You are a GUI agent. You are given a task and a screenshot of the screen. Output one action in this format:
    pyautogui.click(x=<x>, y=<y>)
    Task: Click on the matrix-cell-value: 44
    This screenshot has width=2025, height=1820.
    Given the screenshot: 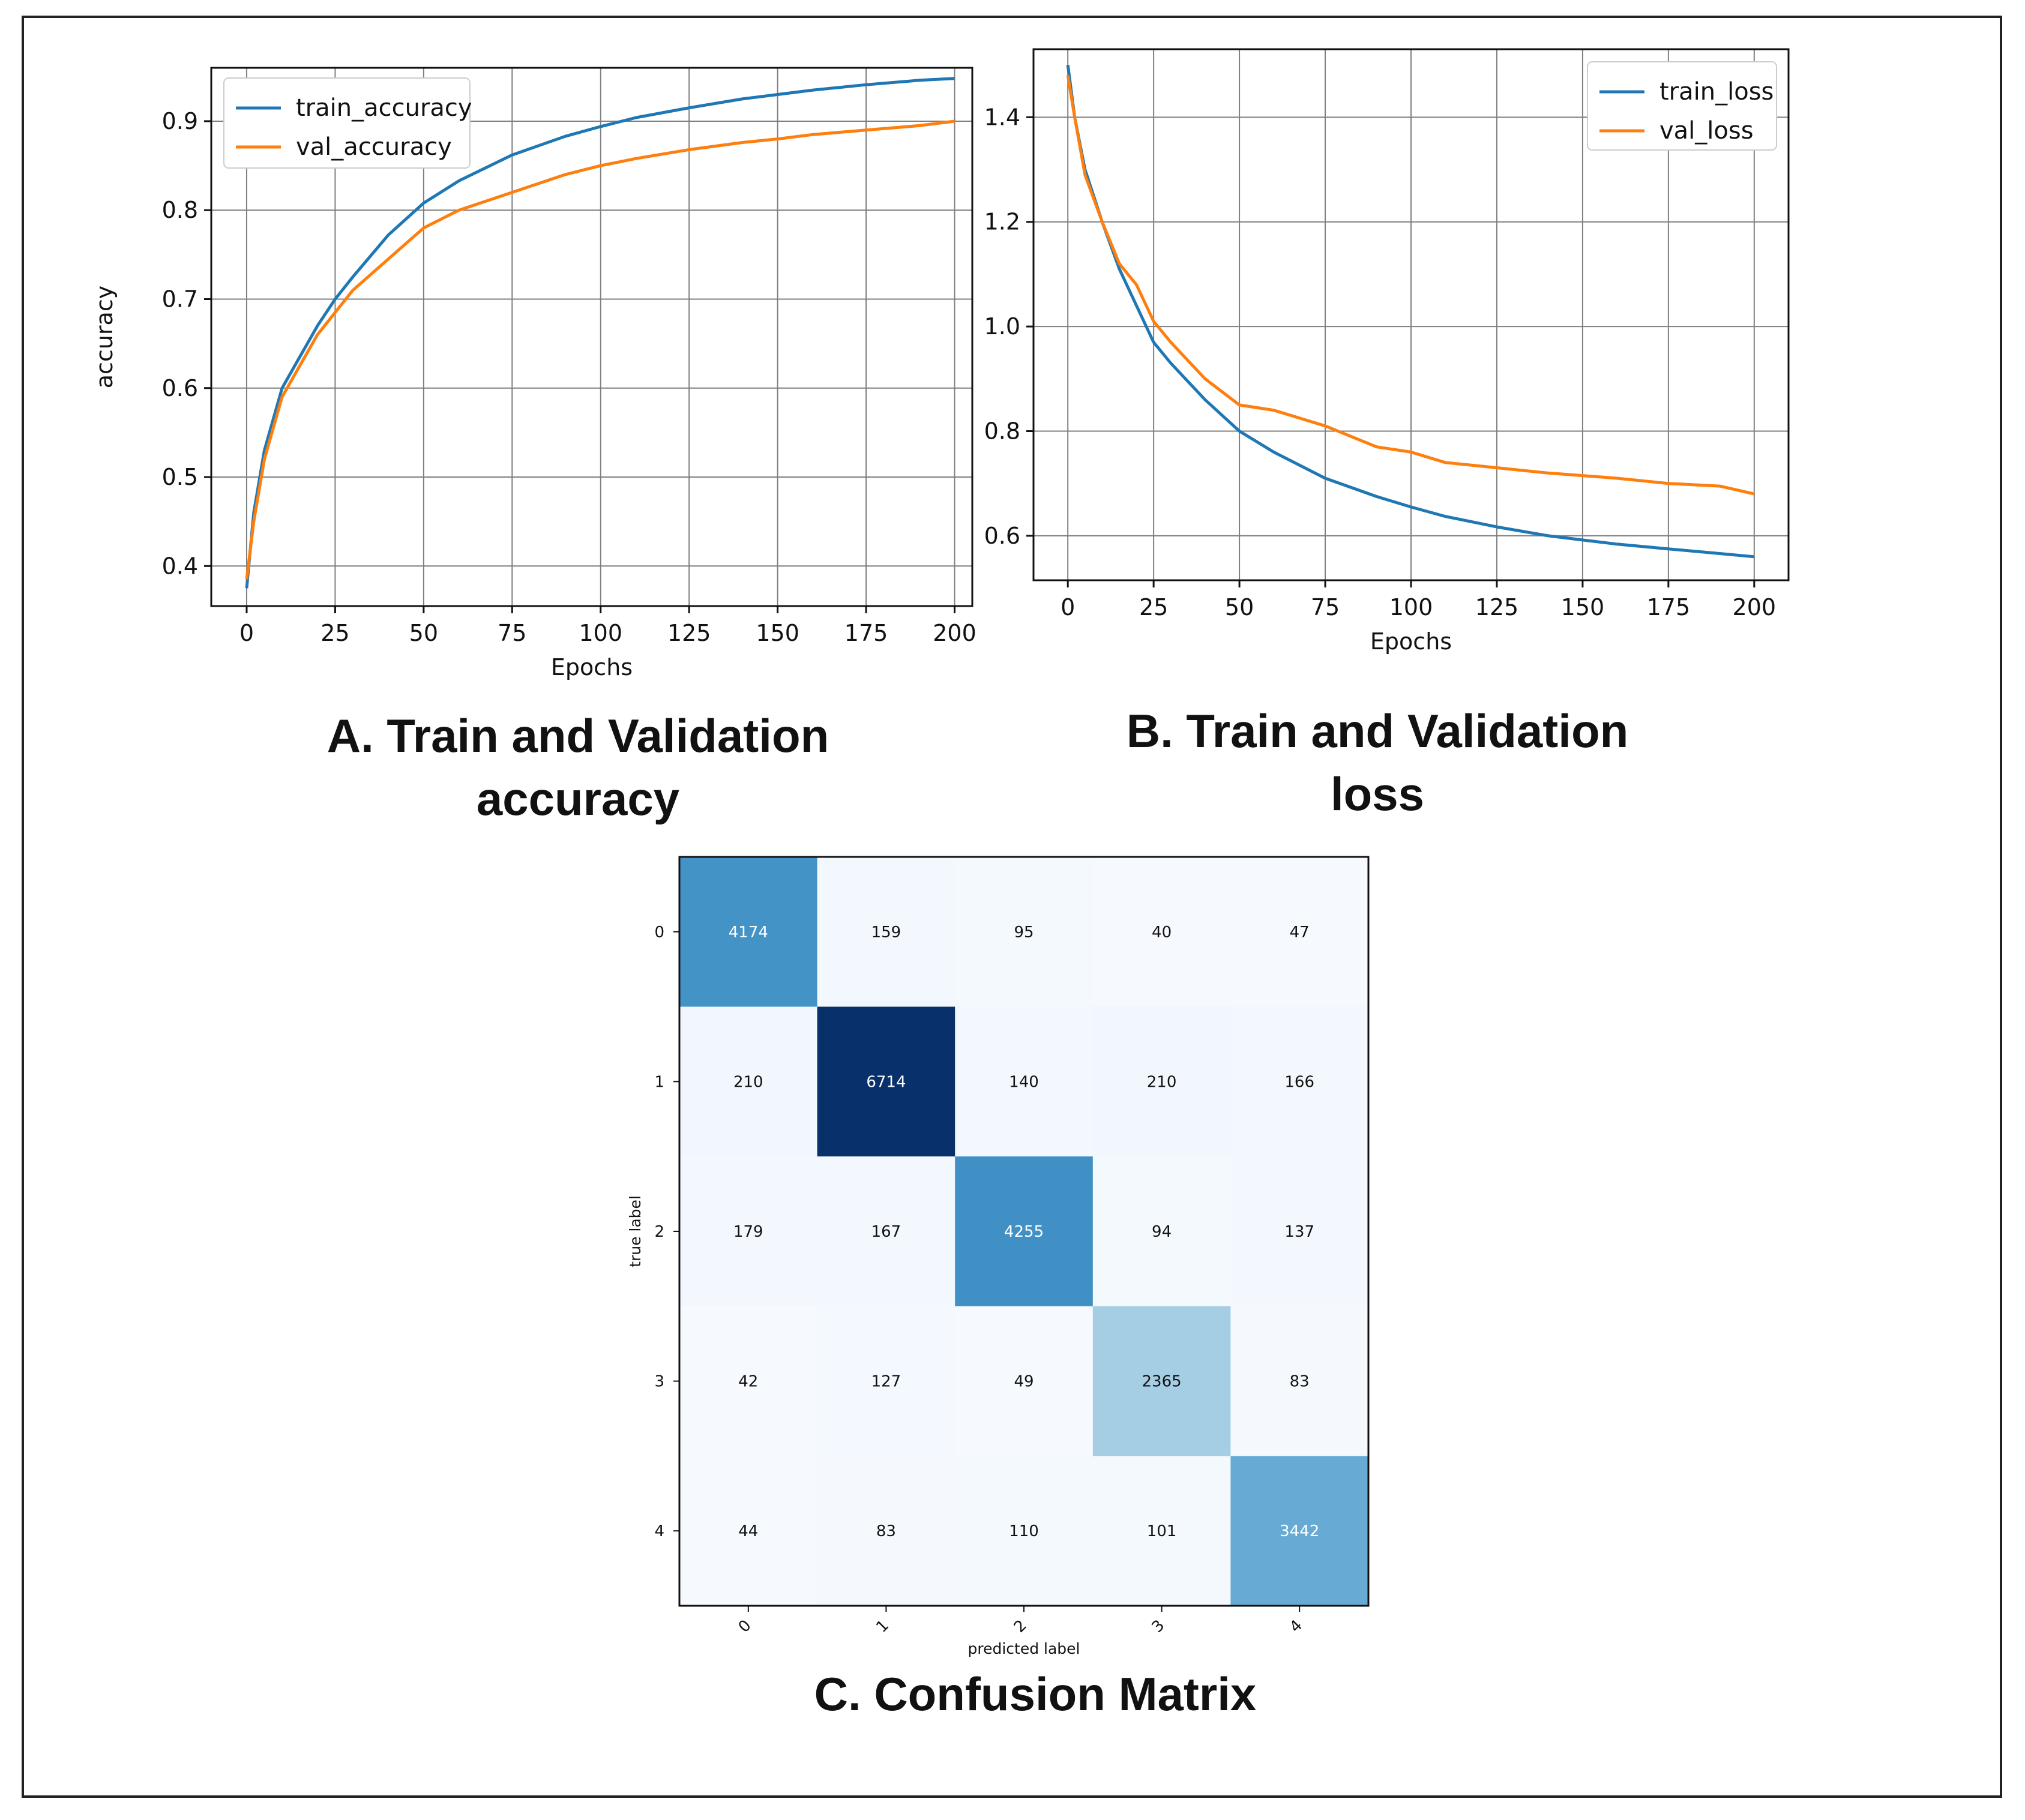 What is the action you would take?
    pyautogui.click(x=748, y=1531)
    